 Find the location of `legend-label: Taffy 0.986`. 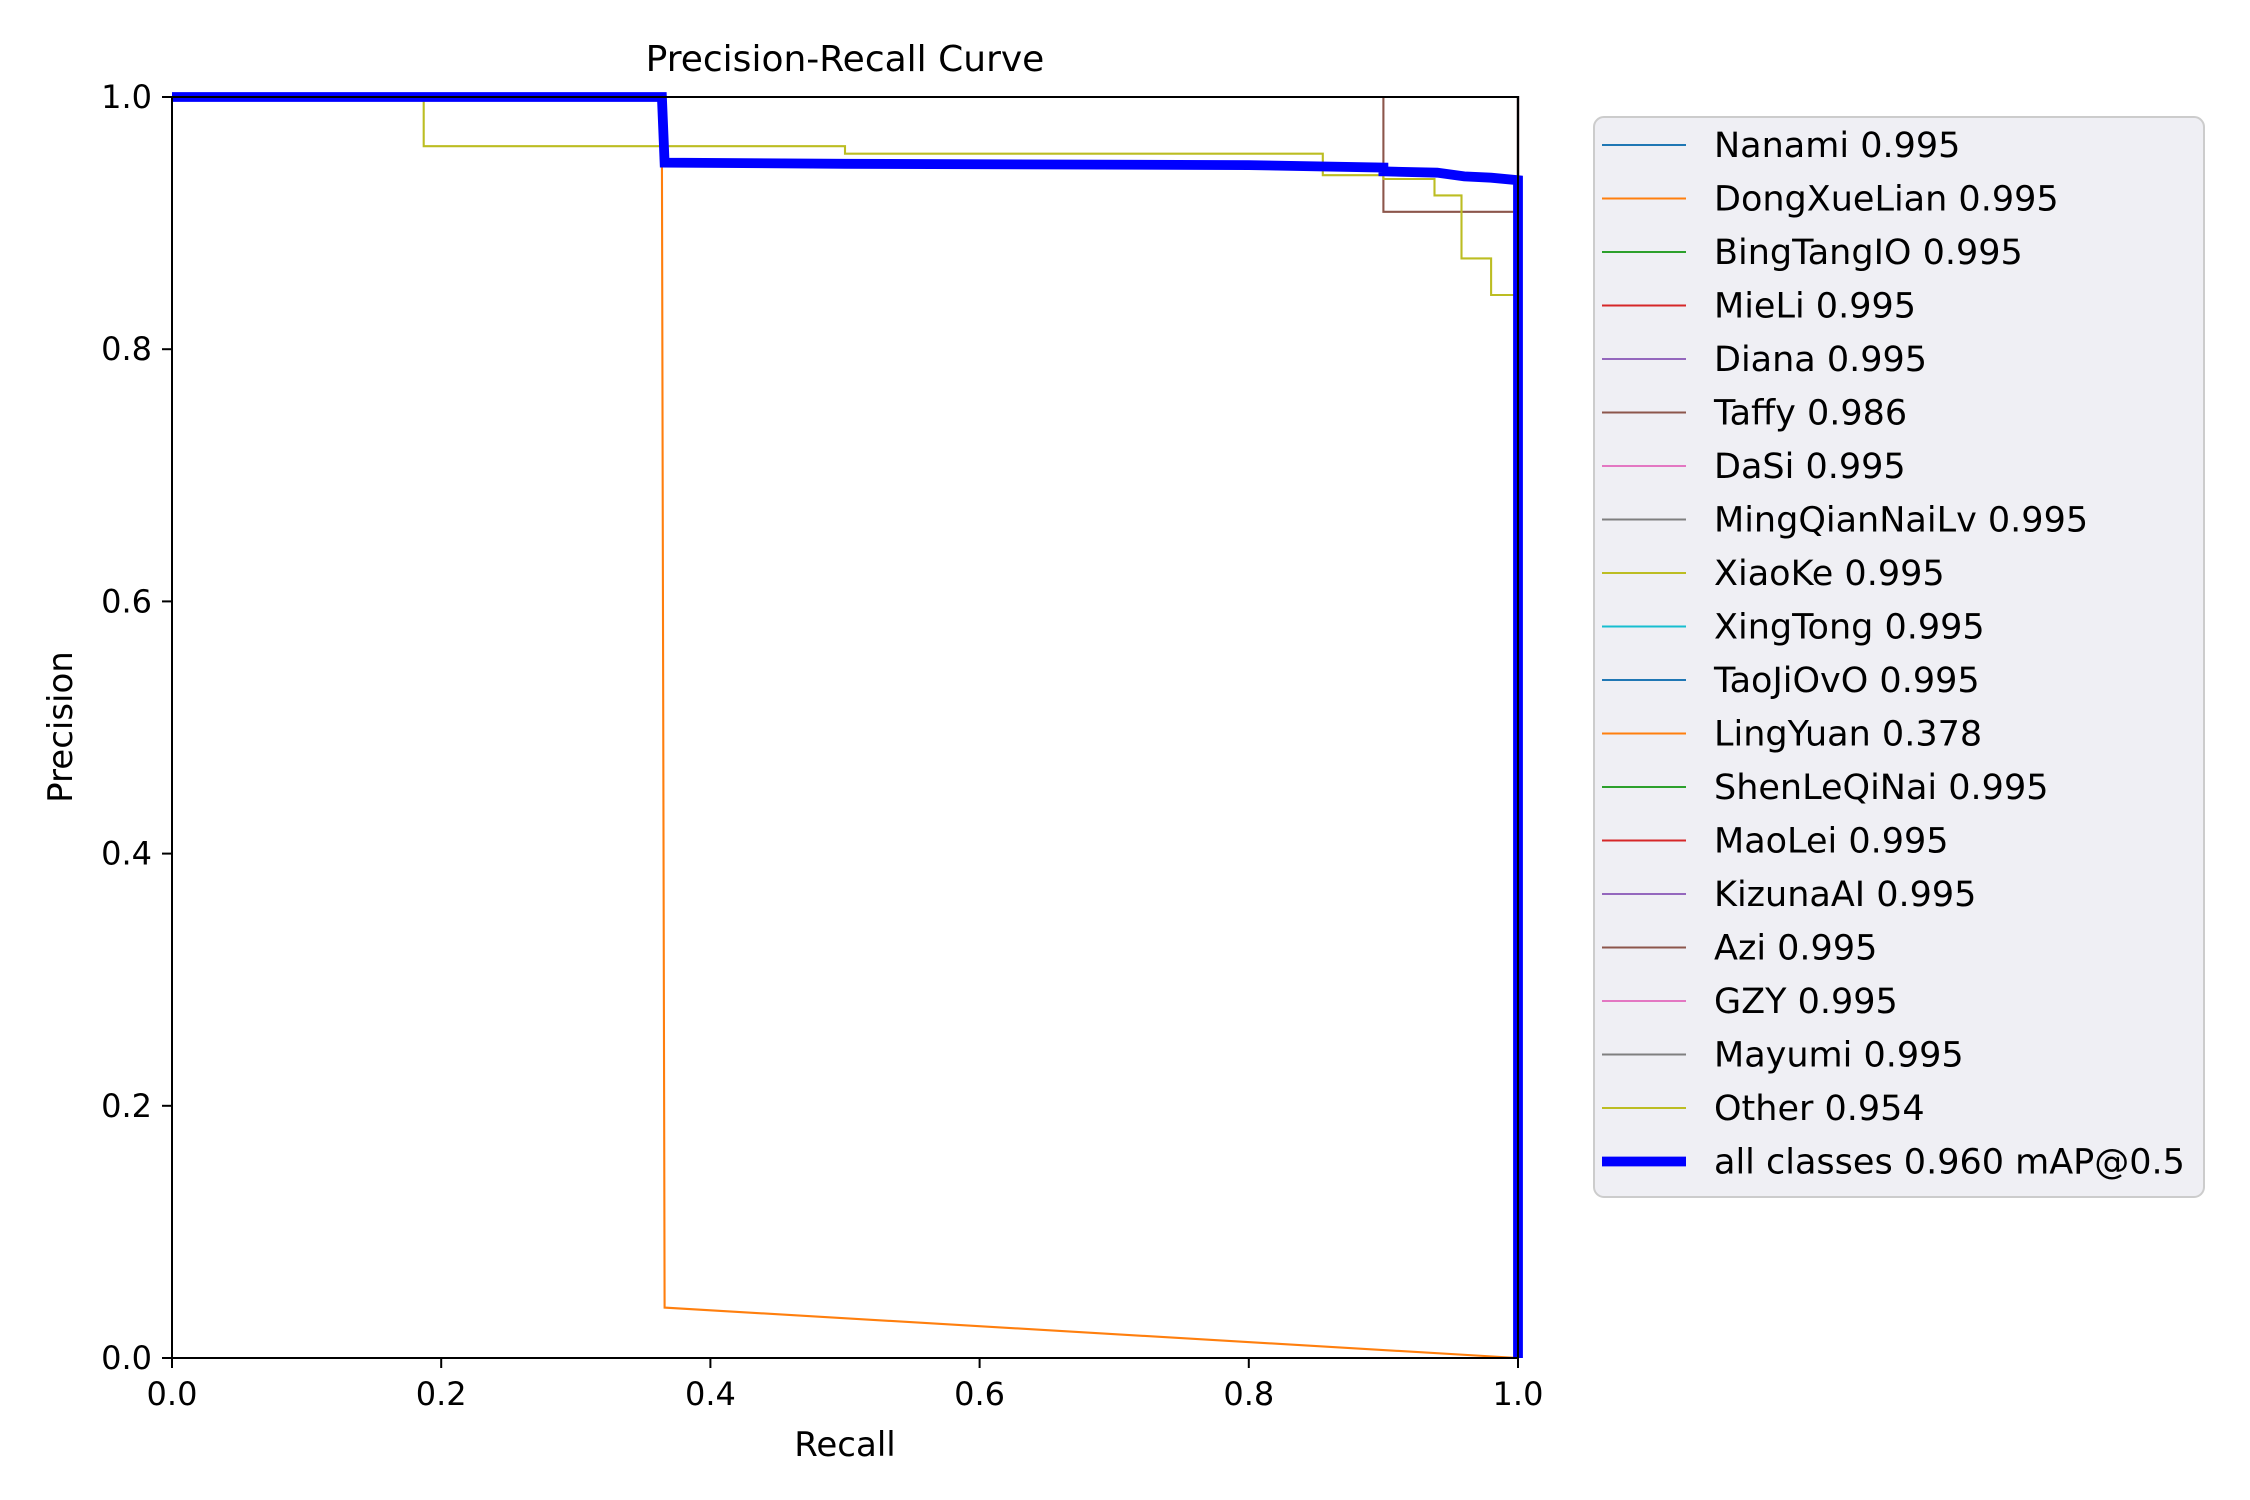

legend-label: Taffy 0.986 is located at coordinates (1810, 414).